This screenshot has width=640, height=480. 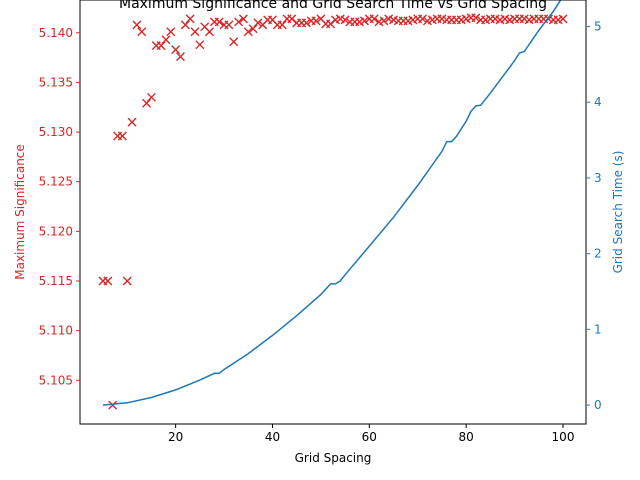 I want to click on y-left-tick-label: 5.130, so click(x=56, y=132).